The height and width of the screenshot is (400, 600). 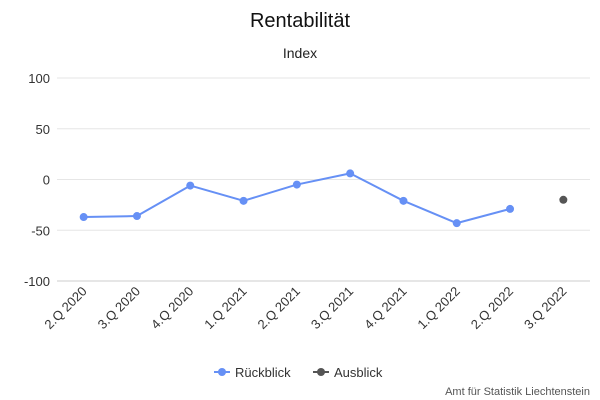 I want to click on x-tick-label: 4.Q 2021, so click(x=385, y=308).